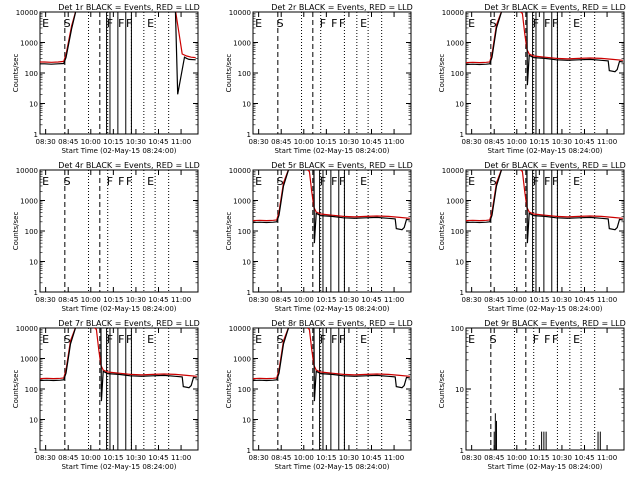 Image resolution: width=640 pixels, height=480 pixels. Describe the element at coordinates (129, 323) in the screenshot. I see `chart-title: Det 7r BLACK = Events, RED = LLD` at that location.